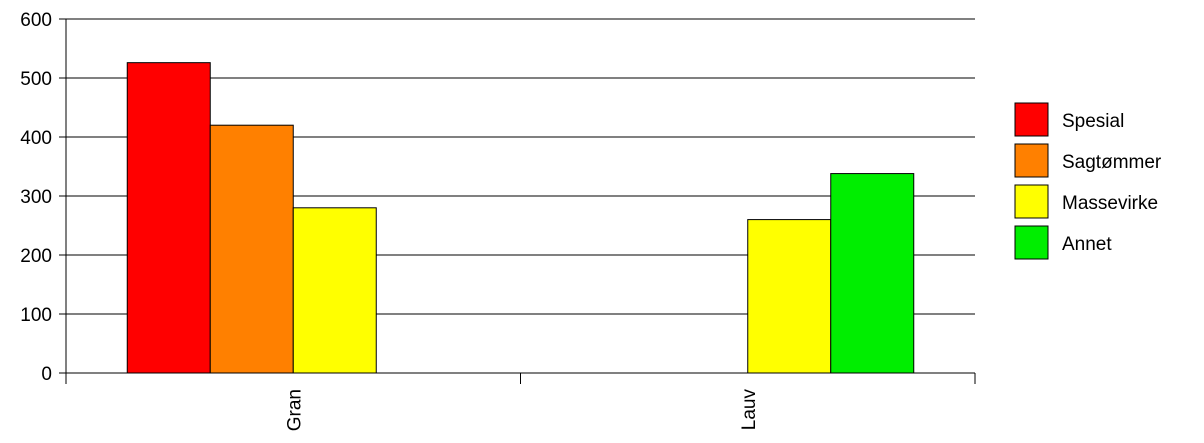  I want to click on legend: Spesial Sagtømmer Massevirke Annet, so click(1088, 181).